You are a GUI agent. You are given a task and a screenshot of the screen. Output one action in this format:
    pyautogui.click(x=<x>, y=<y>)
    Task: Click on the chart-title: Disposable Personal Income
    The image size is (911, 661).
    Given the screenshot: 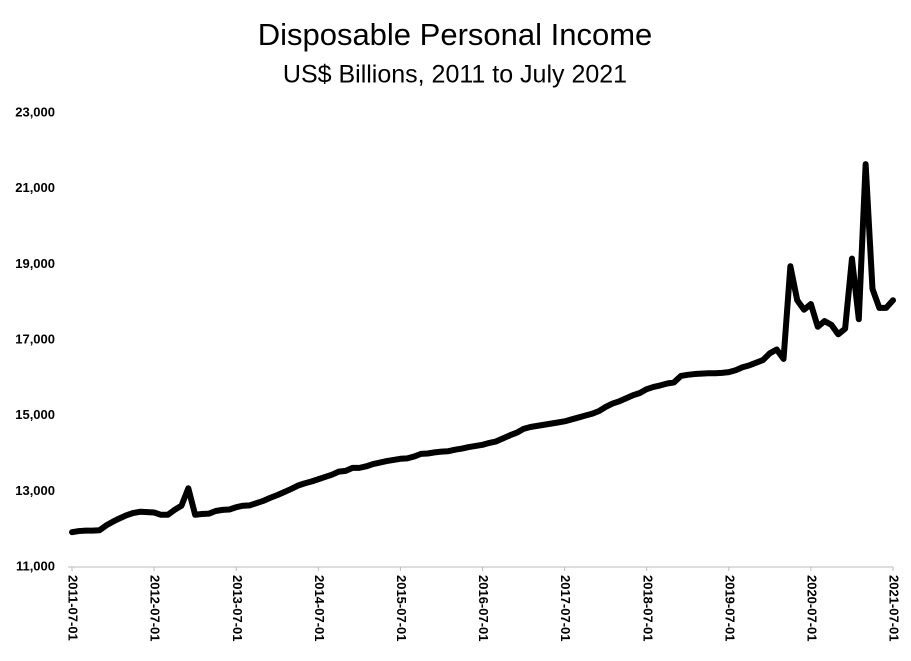 What is the action you would take?
    pyautogui.click(x=455, y=34)
    